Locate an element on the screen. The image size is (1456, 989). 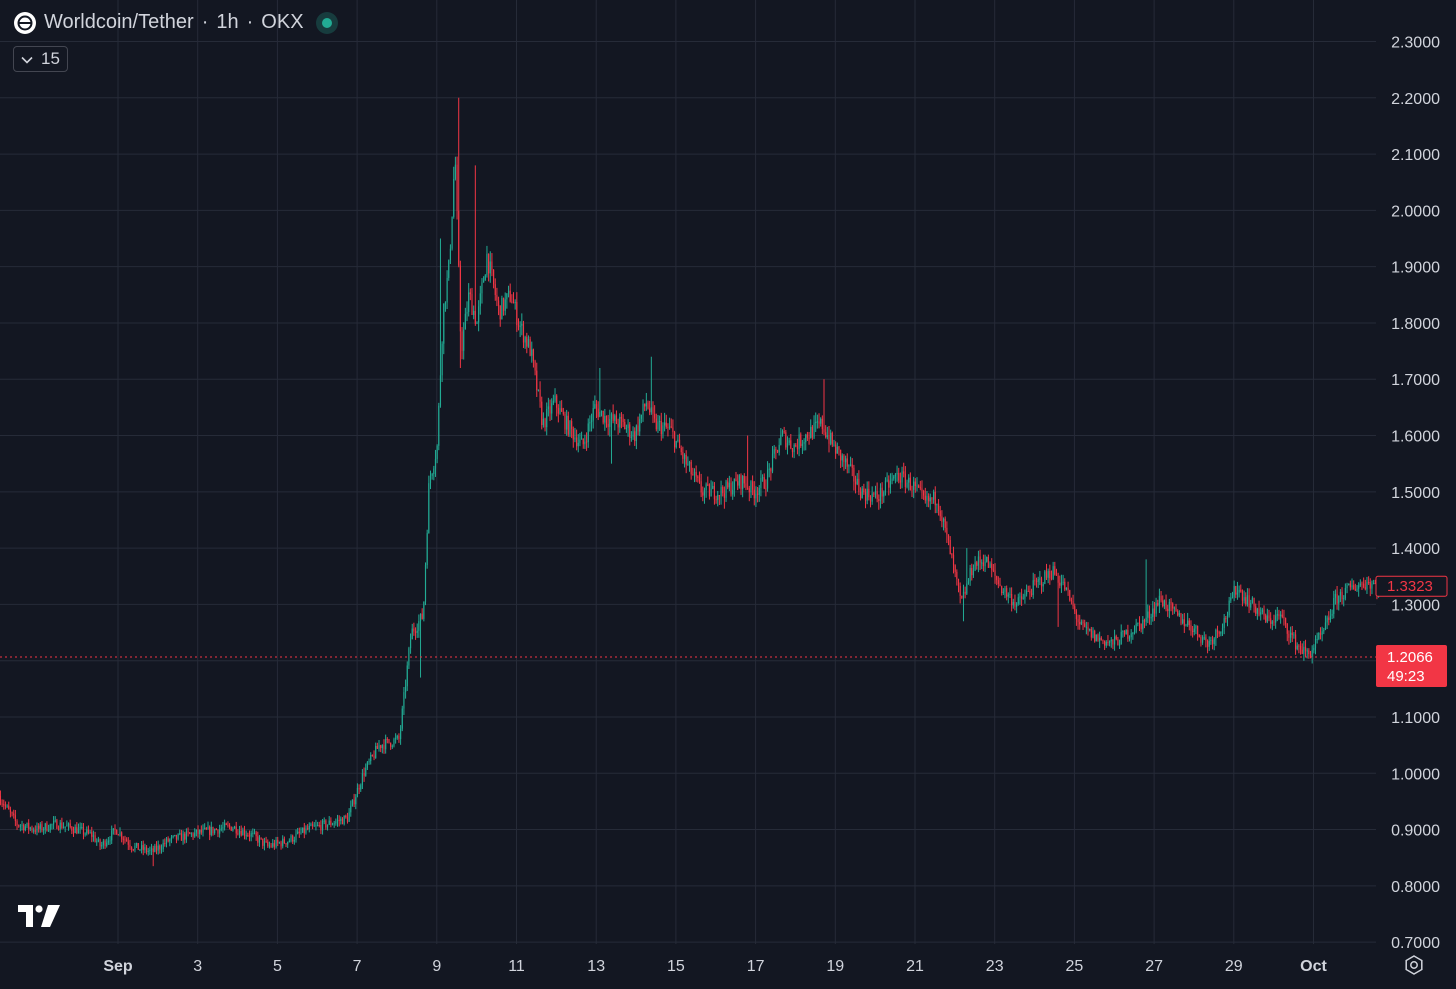
chevron-down-icon is located at coordinates (27, 59).